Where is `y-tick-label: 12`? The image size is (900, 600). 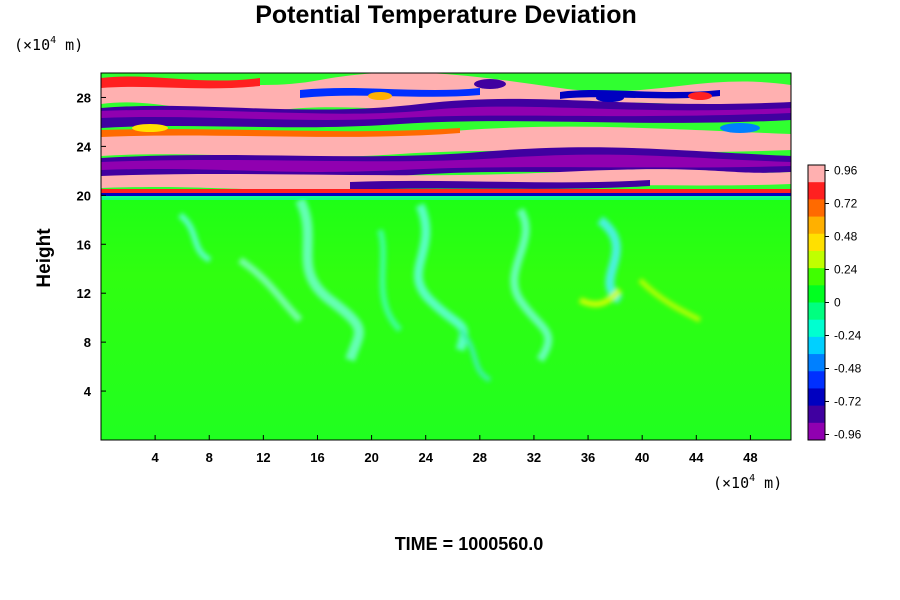 y-tick-label: 12 is located at coordinates (84, 293).